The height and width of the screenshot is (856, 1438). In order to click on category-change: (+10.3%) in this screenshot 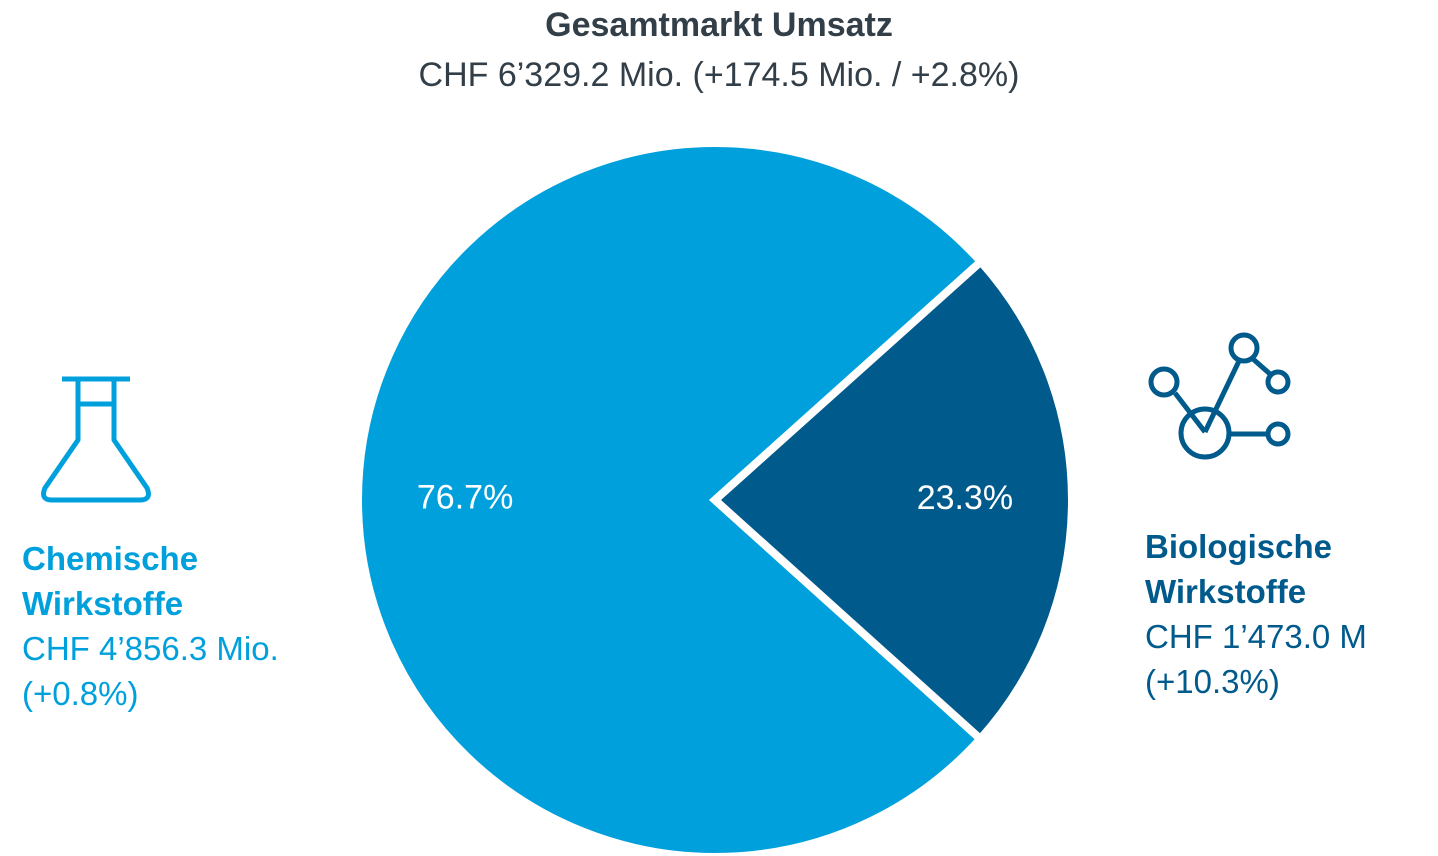, I will do `click(1212, 681)`.